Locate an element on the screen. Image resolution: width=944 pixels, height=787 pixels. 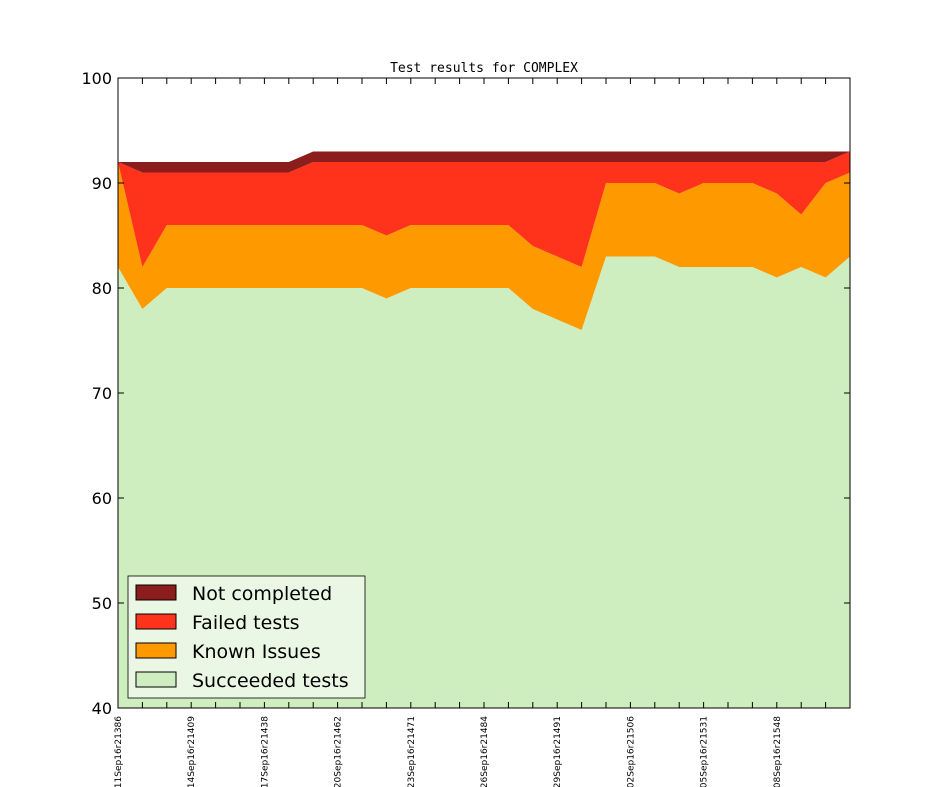
x-tick-label: 17Sep16r21438 is located at coordinates (265, 751).